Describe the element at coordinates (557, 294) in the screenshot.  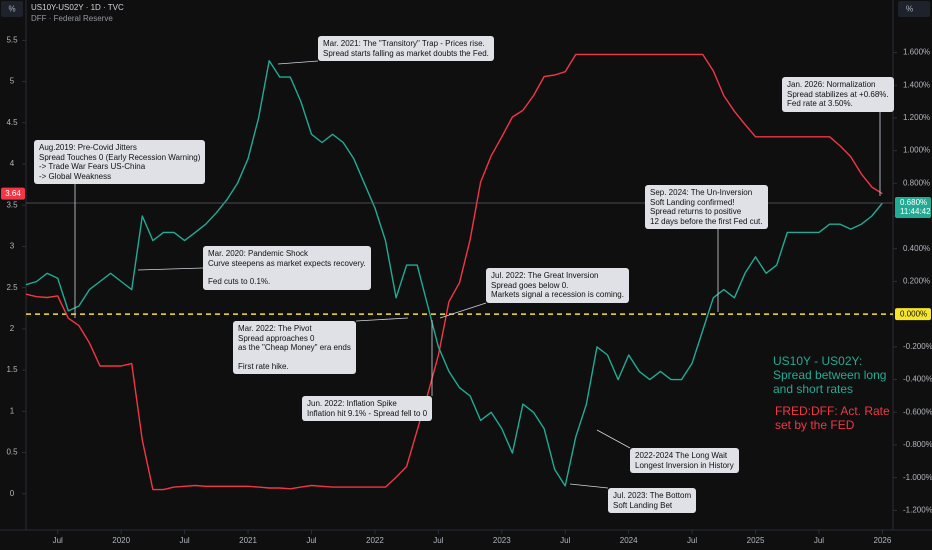
I see `annotation-line: Markets signal a recession is coming.` at that location.